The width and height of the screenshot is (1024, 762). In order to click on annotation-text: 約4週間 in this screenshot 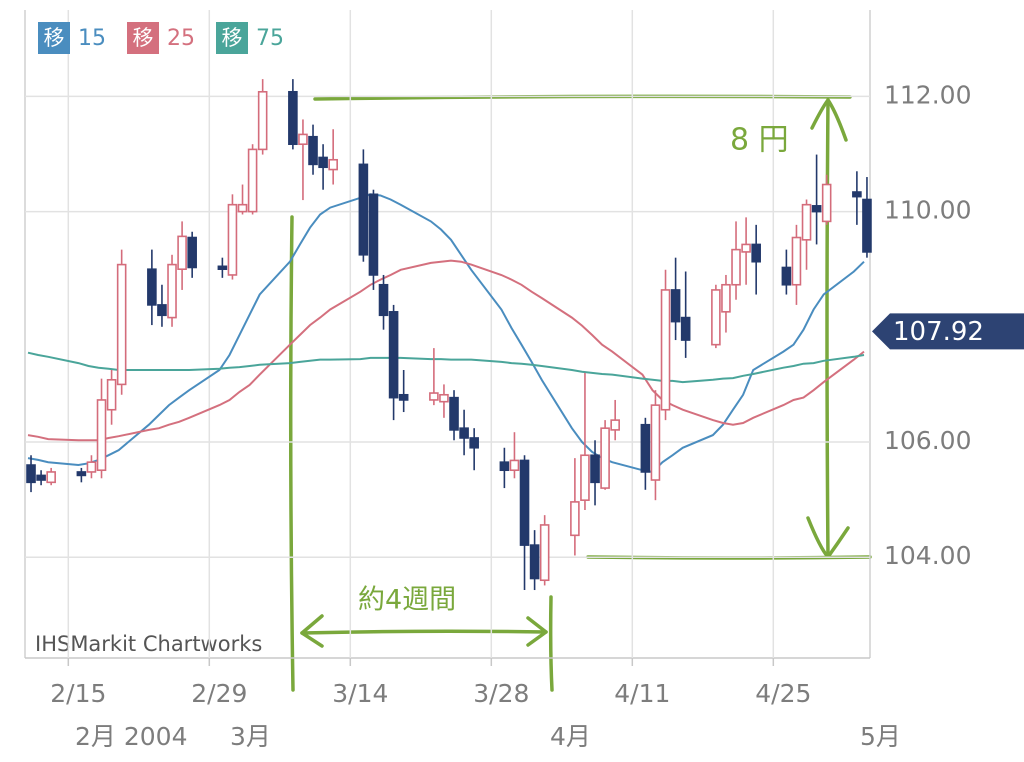, I will do `click(407, 600)`.